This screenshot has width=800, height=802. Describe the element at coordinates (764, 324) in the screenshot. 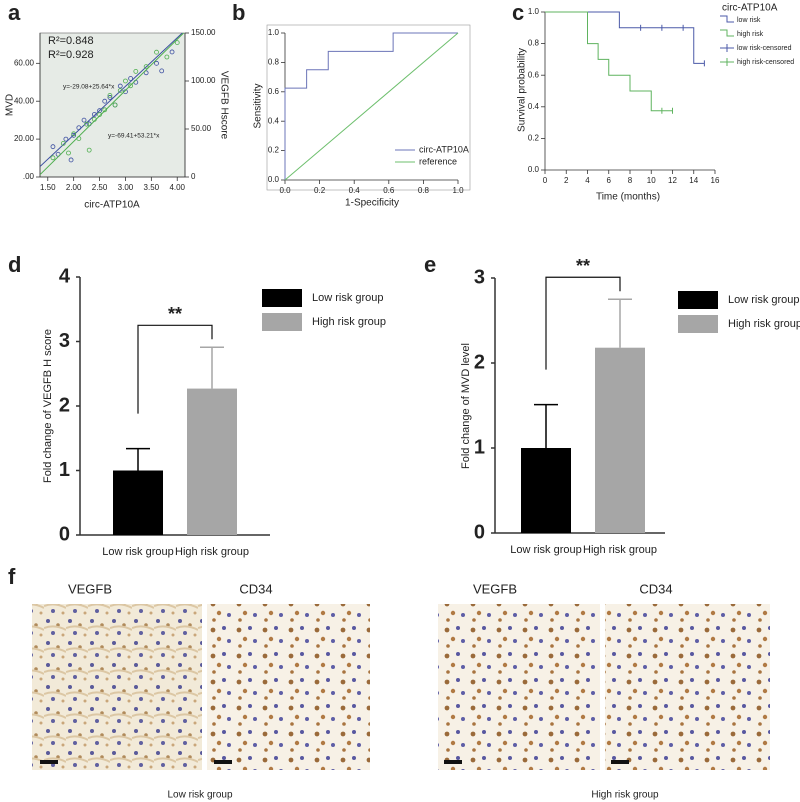

I see `legend-label: High risk group` at that location.